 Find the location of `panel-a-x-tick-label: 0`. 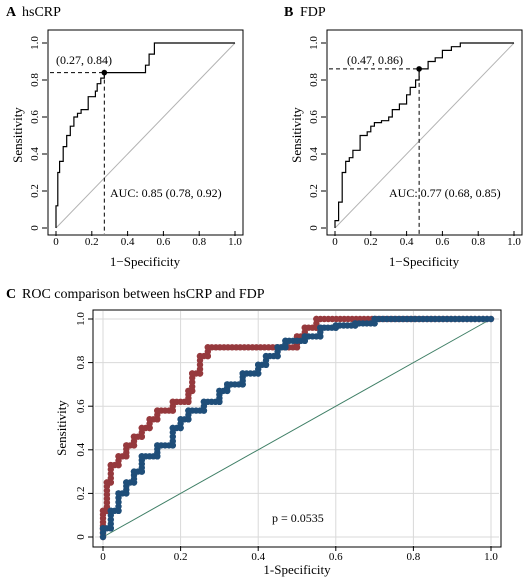

panel-a-x-tick-label: 0 is located at coordinates (56, 242).